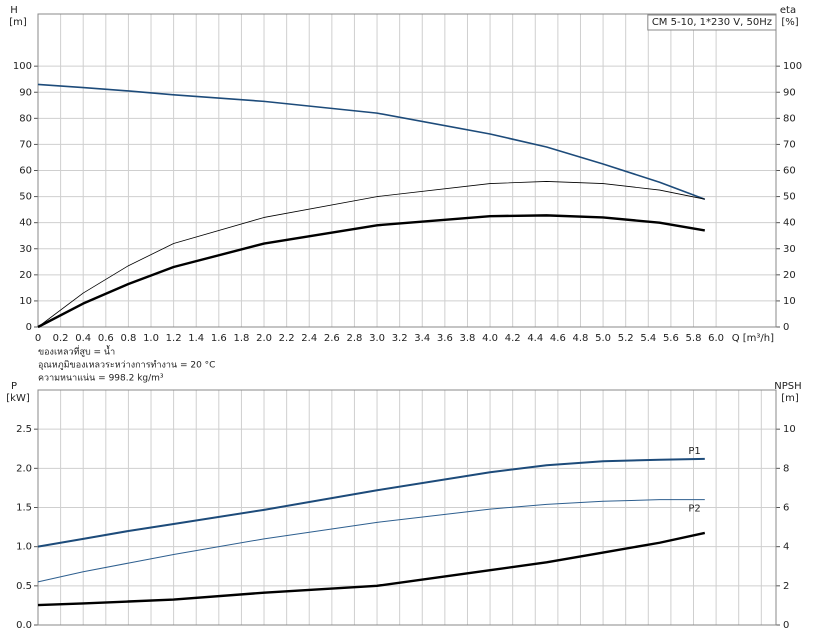 The image size is (816, 643). What do you see at coordinates (25, 275) in the screenshot?
I see `y-tick-label: 20` at bounding box center [25, 275].